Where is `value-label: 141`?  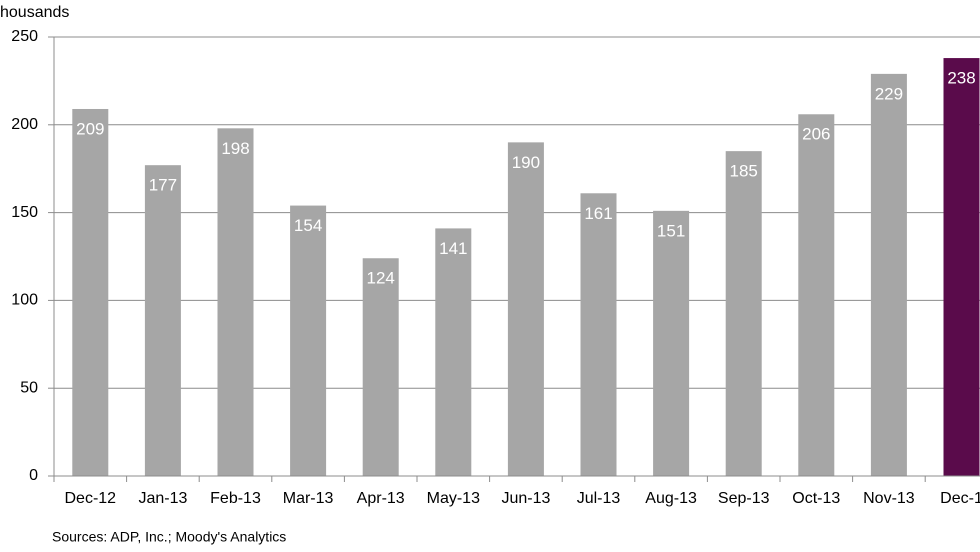
value-label: 141 is located at coordinates (453, 248).